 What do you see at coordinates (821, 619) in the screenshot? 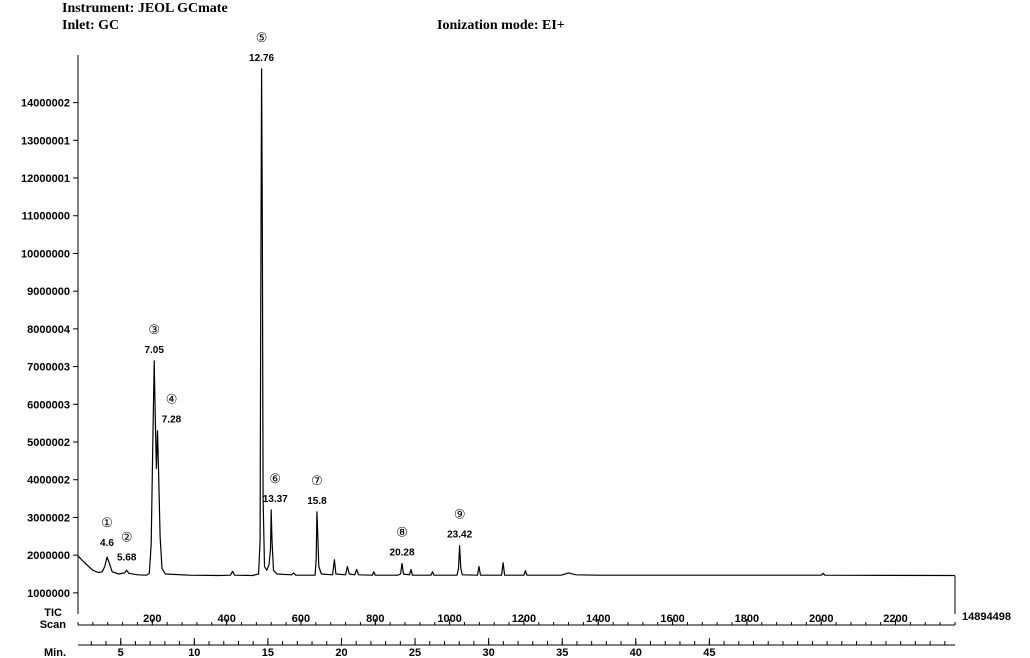
I see `scan-tick-label: 2000` at bounding box center [821, 619].